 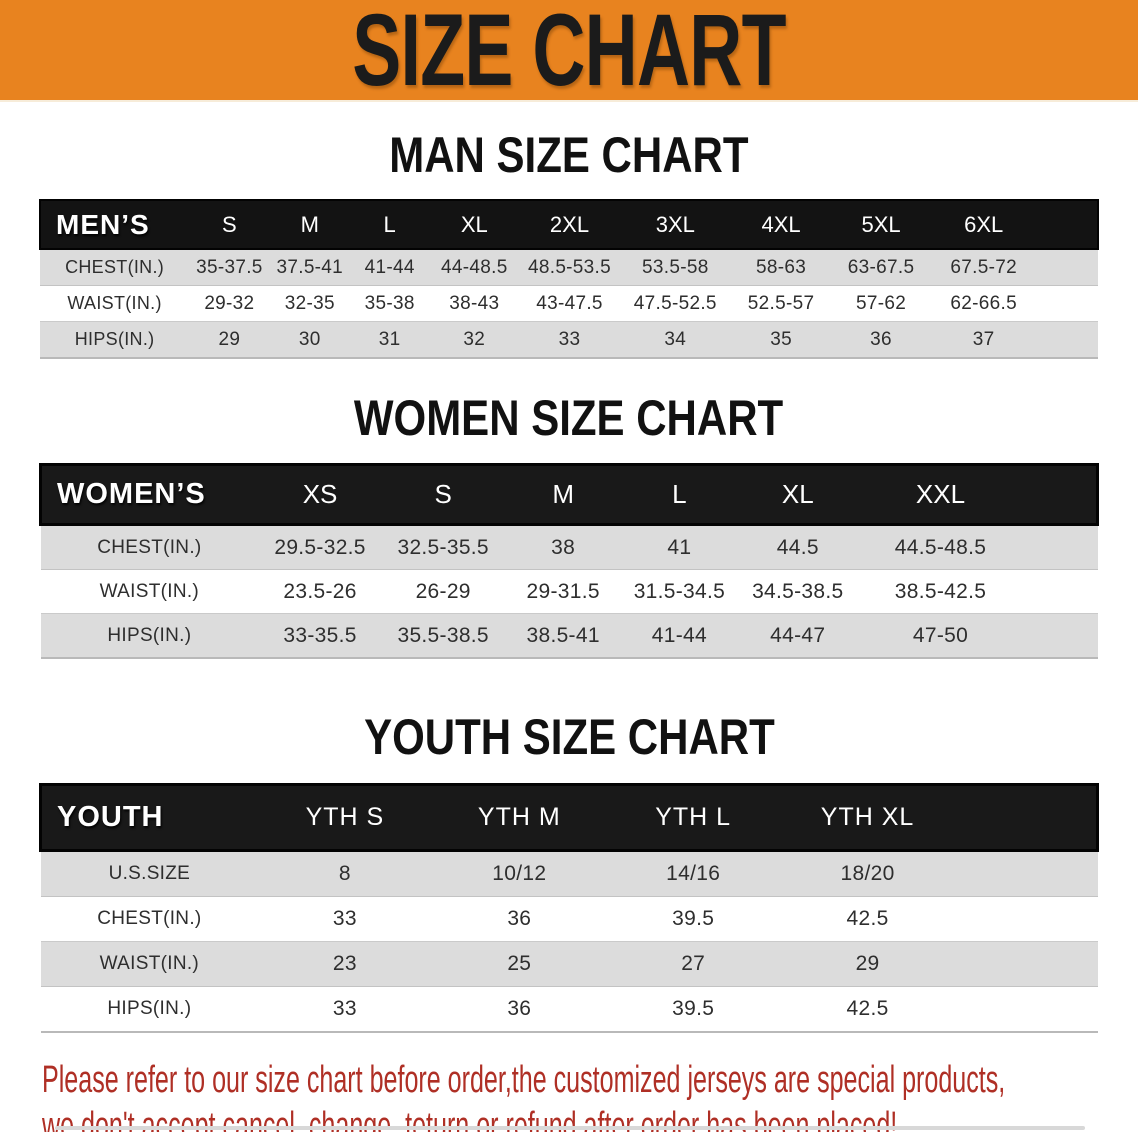 What do you see at coordinates (149, 873) in the screenshot?
I see `row-label: U.S.SIZE` at bounding box center [149, 873].